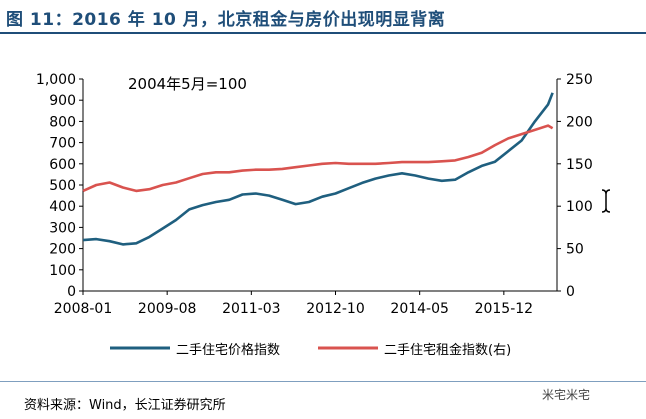 This screenshot has width=646, height=419. What do you see at coordinates (579, 80) in the screenshot?
I see `y-right-tick-label: 250` at bounding box center [579, 80].